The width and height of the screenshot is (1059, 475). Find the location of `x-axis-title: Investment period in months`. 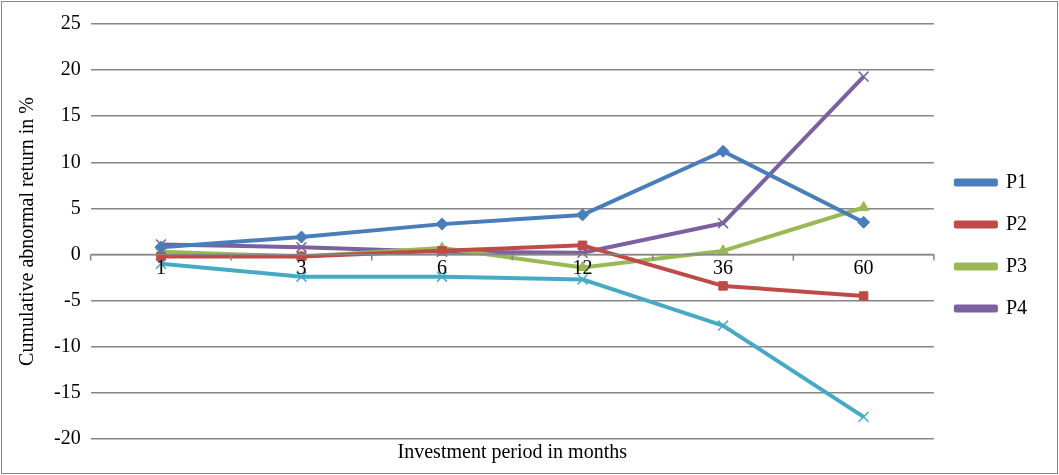

x-axis-title: Investment period in months is located at coordinates (512, 452).